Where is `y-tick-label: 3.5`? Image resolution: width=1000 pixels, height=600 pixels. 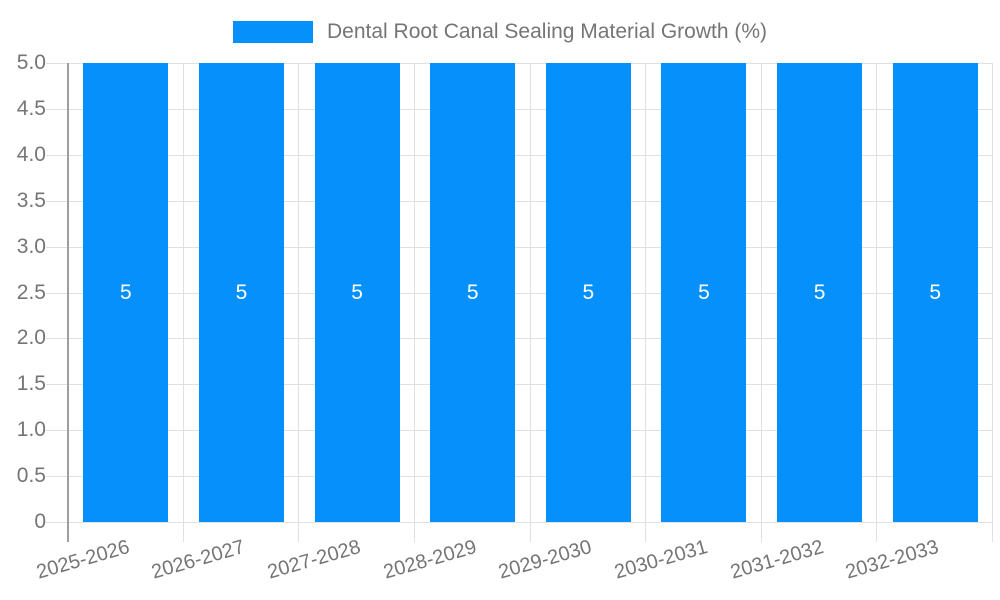
y-tick-label: 3.5 is located at coordinates (31, 200).